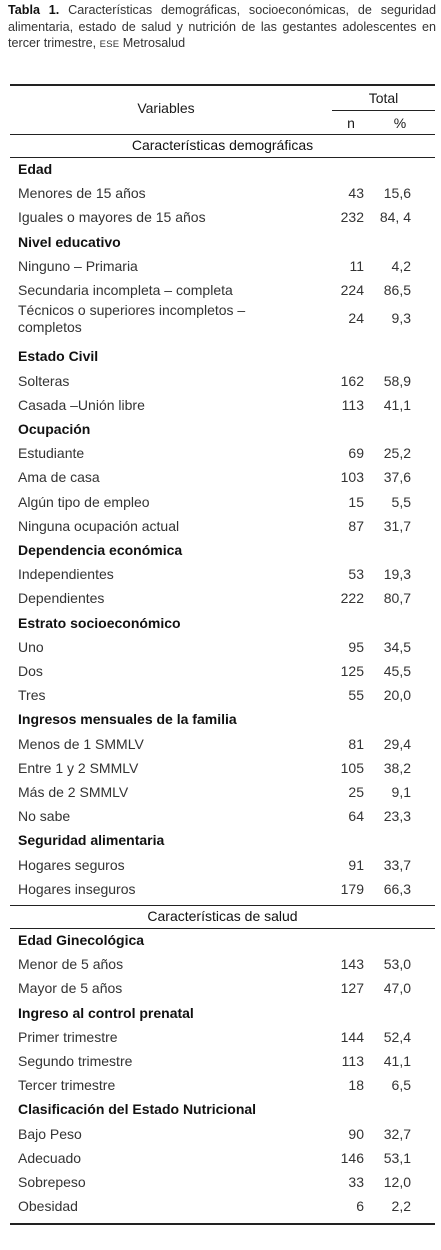 The height and width of the screenshot is (1250, 441). What do you see at coordinates (52, 1182) in the screenshot?
I see `row-label: Sobrepeso` at bounding box center [52, 1182].